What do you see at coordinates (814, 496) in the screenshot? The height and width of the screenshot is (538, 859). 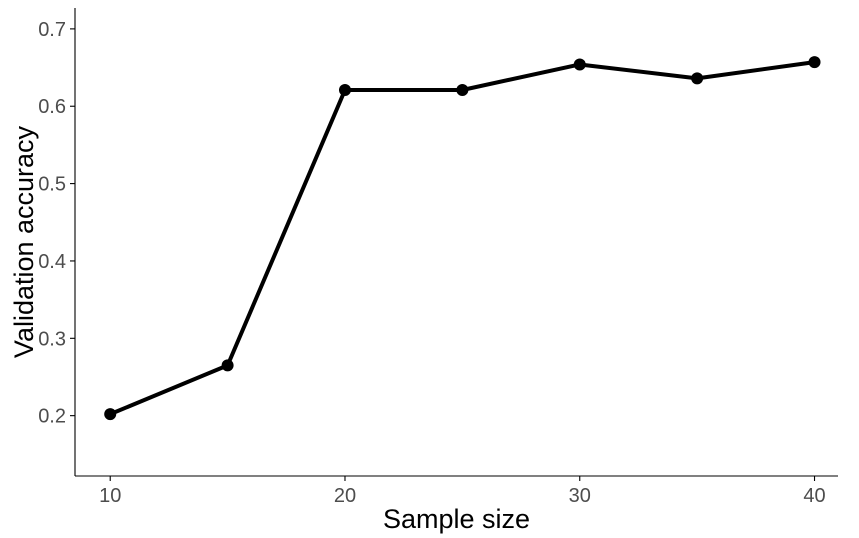 I see `x-tick-label: 40` at bounding box center [814, 496].